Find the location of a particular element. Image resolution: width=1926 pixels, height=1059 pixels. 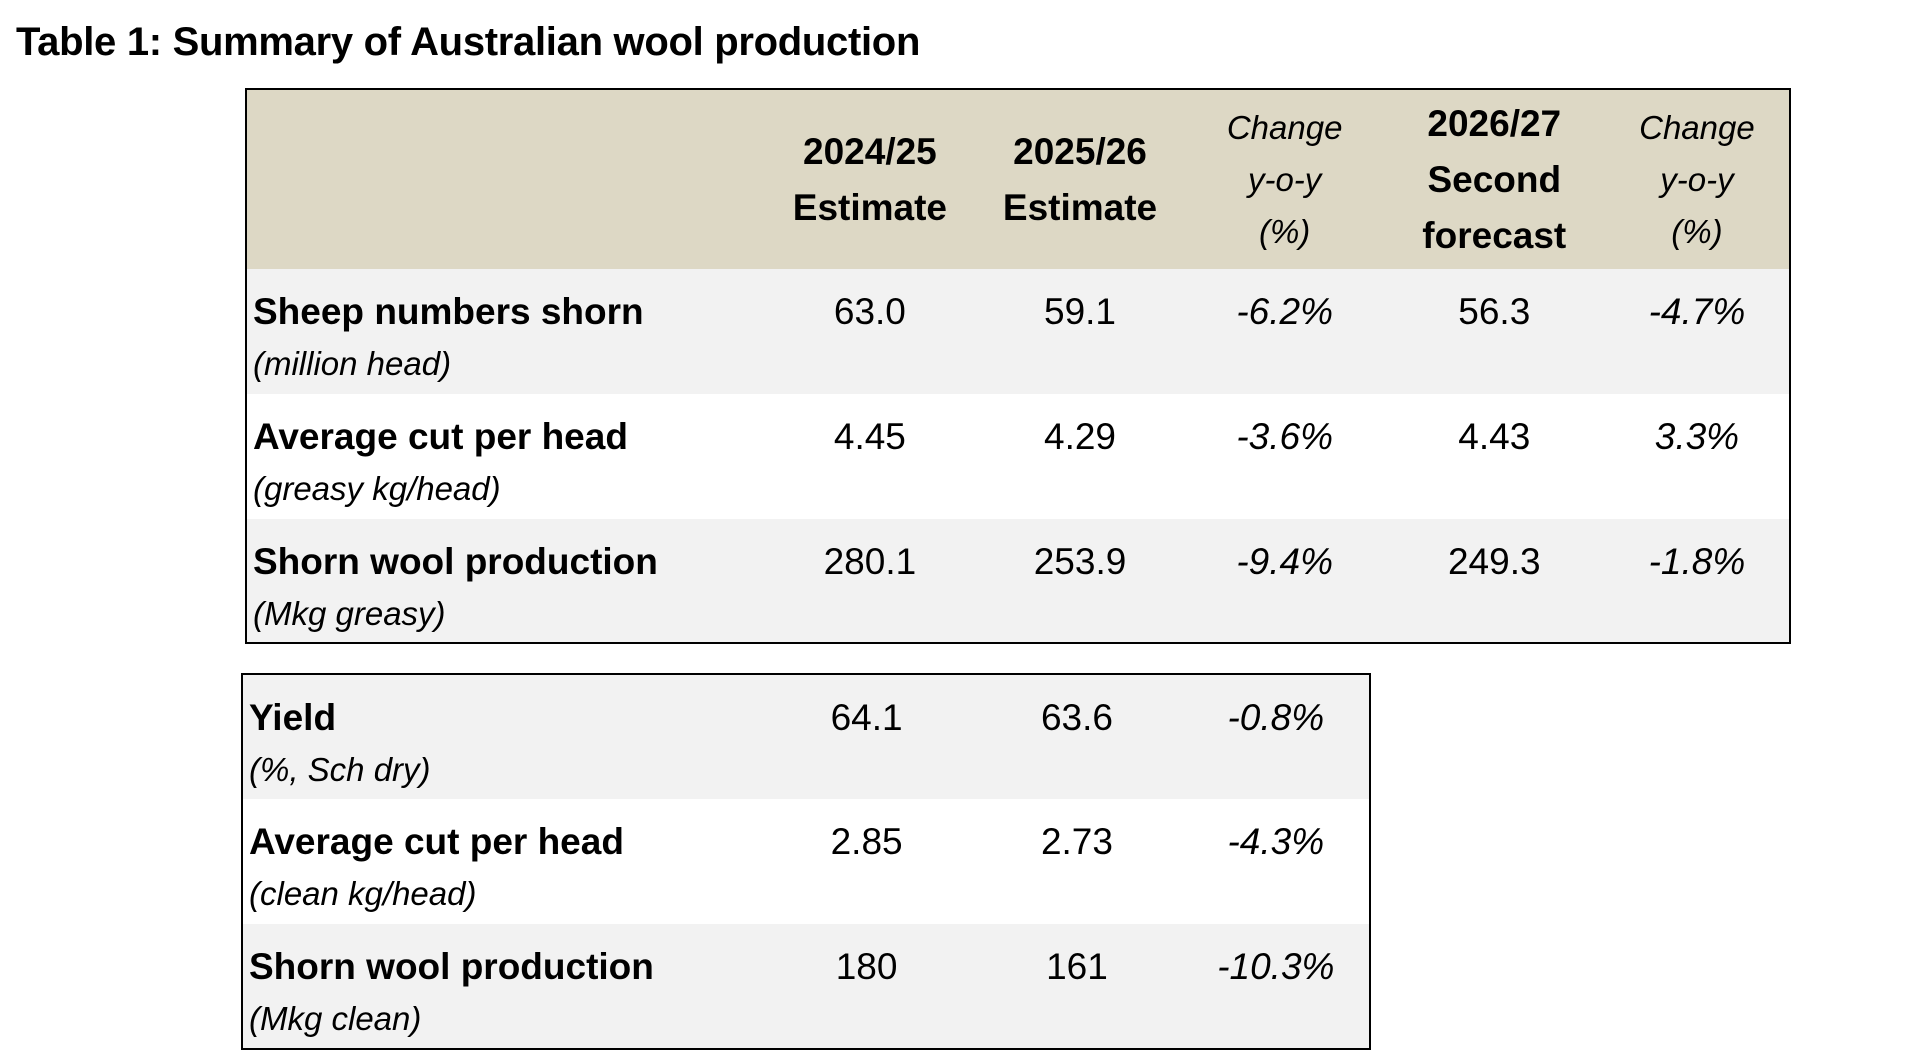

value-2026-27: 56.3 is located at coordinates (1494, 331).